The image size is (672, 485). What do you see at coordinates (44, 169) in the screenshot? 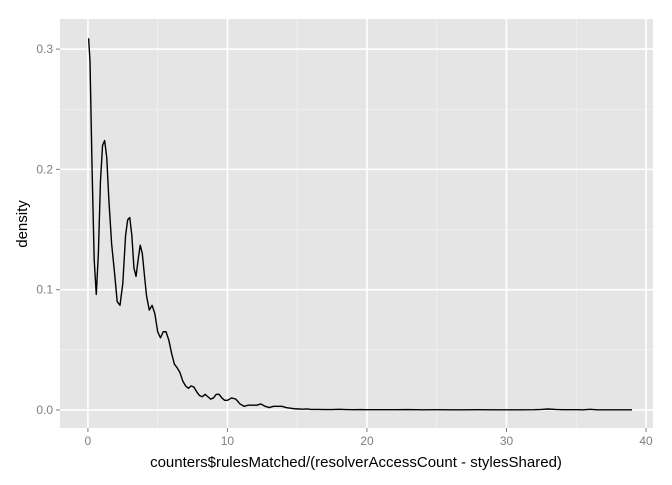
I see `y-tick-label: 0.2` at bounding box center [44, 169].